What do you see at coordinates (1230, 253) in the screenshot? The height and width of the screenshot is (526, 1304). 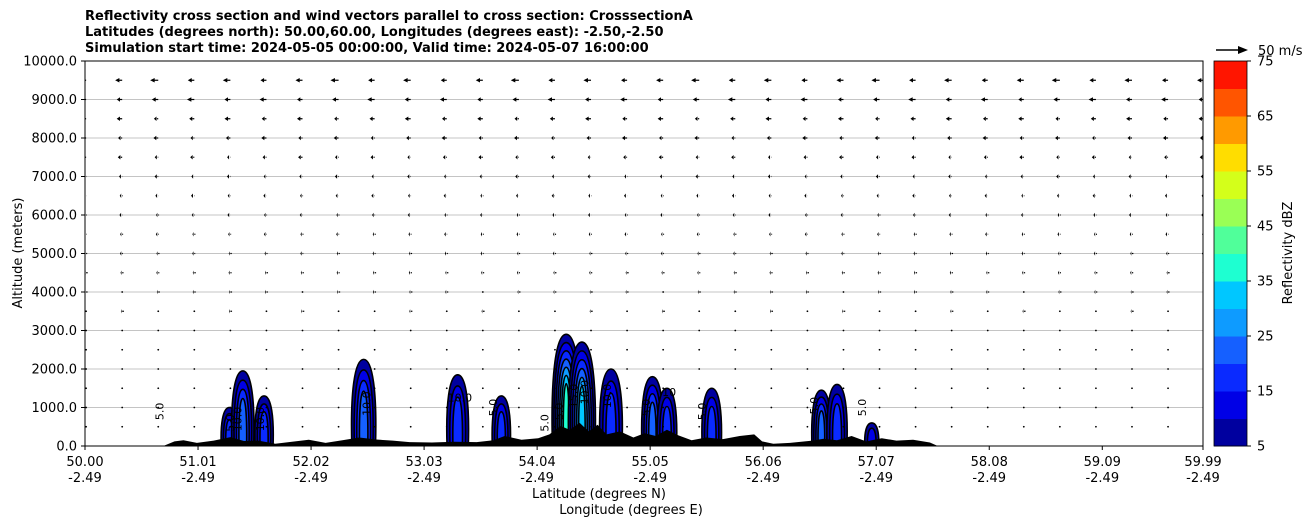 I see `colorbar-frame` at bounding box center [1230, 253].